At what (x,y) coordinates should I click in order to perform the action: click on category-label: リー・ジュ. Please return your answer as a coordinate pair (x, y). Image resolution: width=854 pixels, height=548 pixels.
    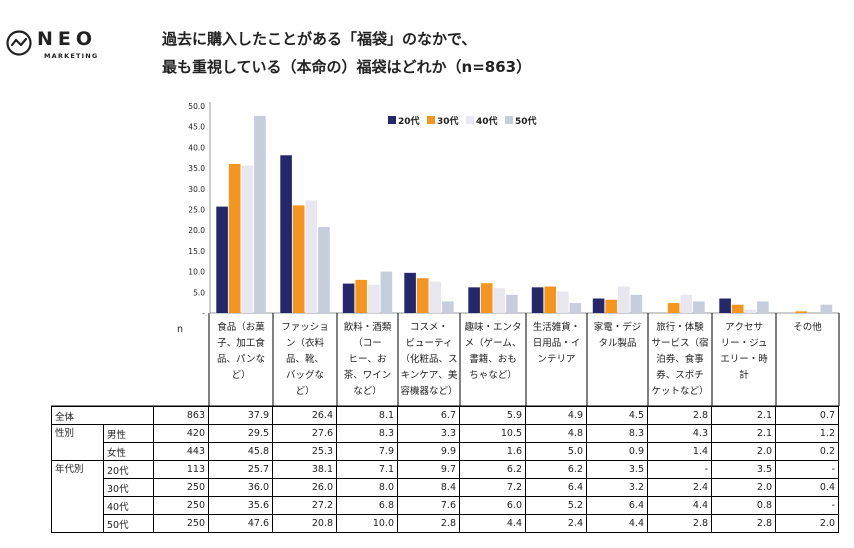
    Looking at the image, I should click on (744, 343).